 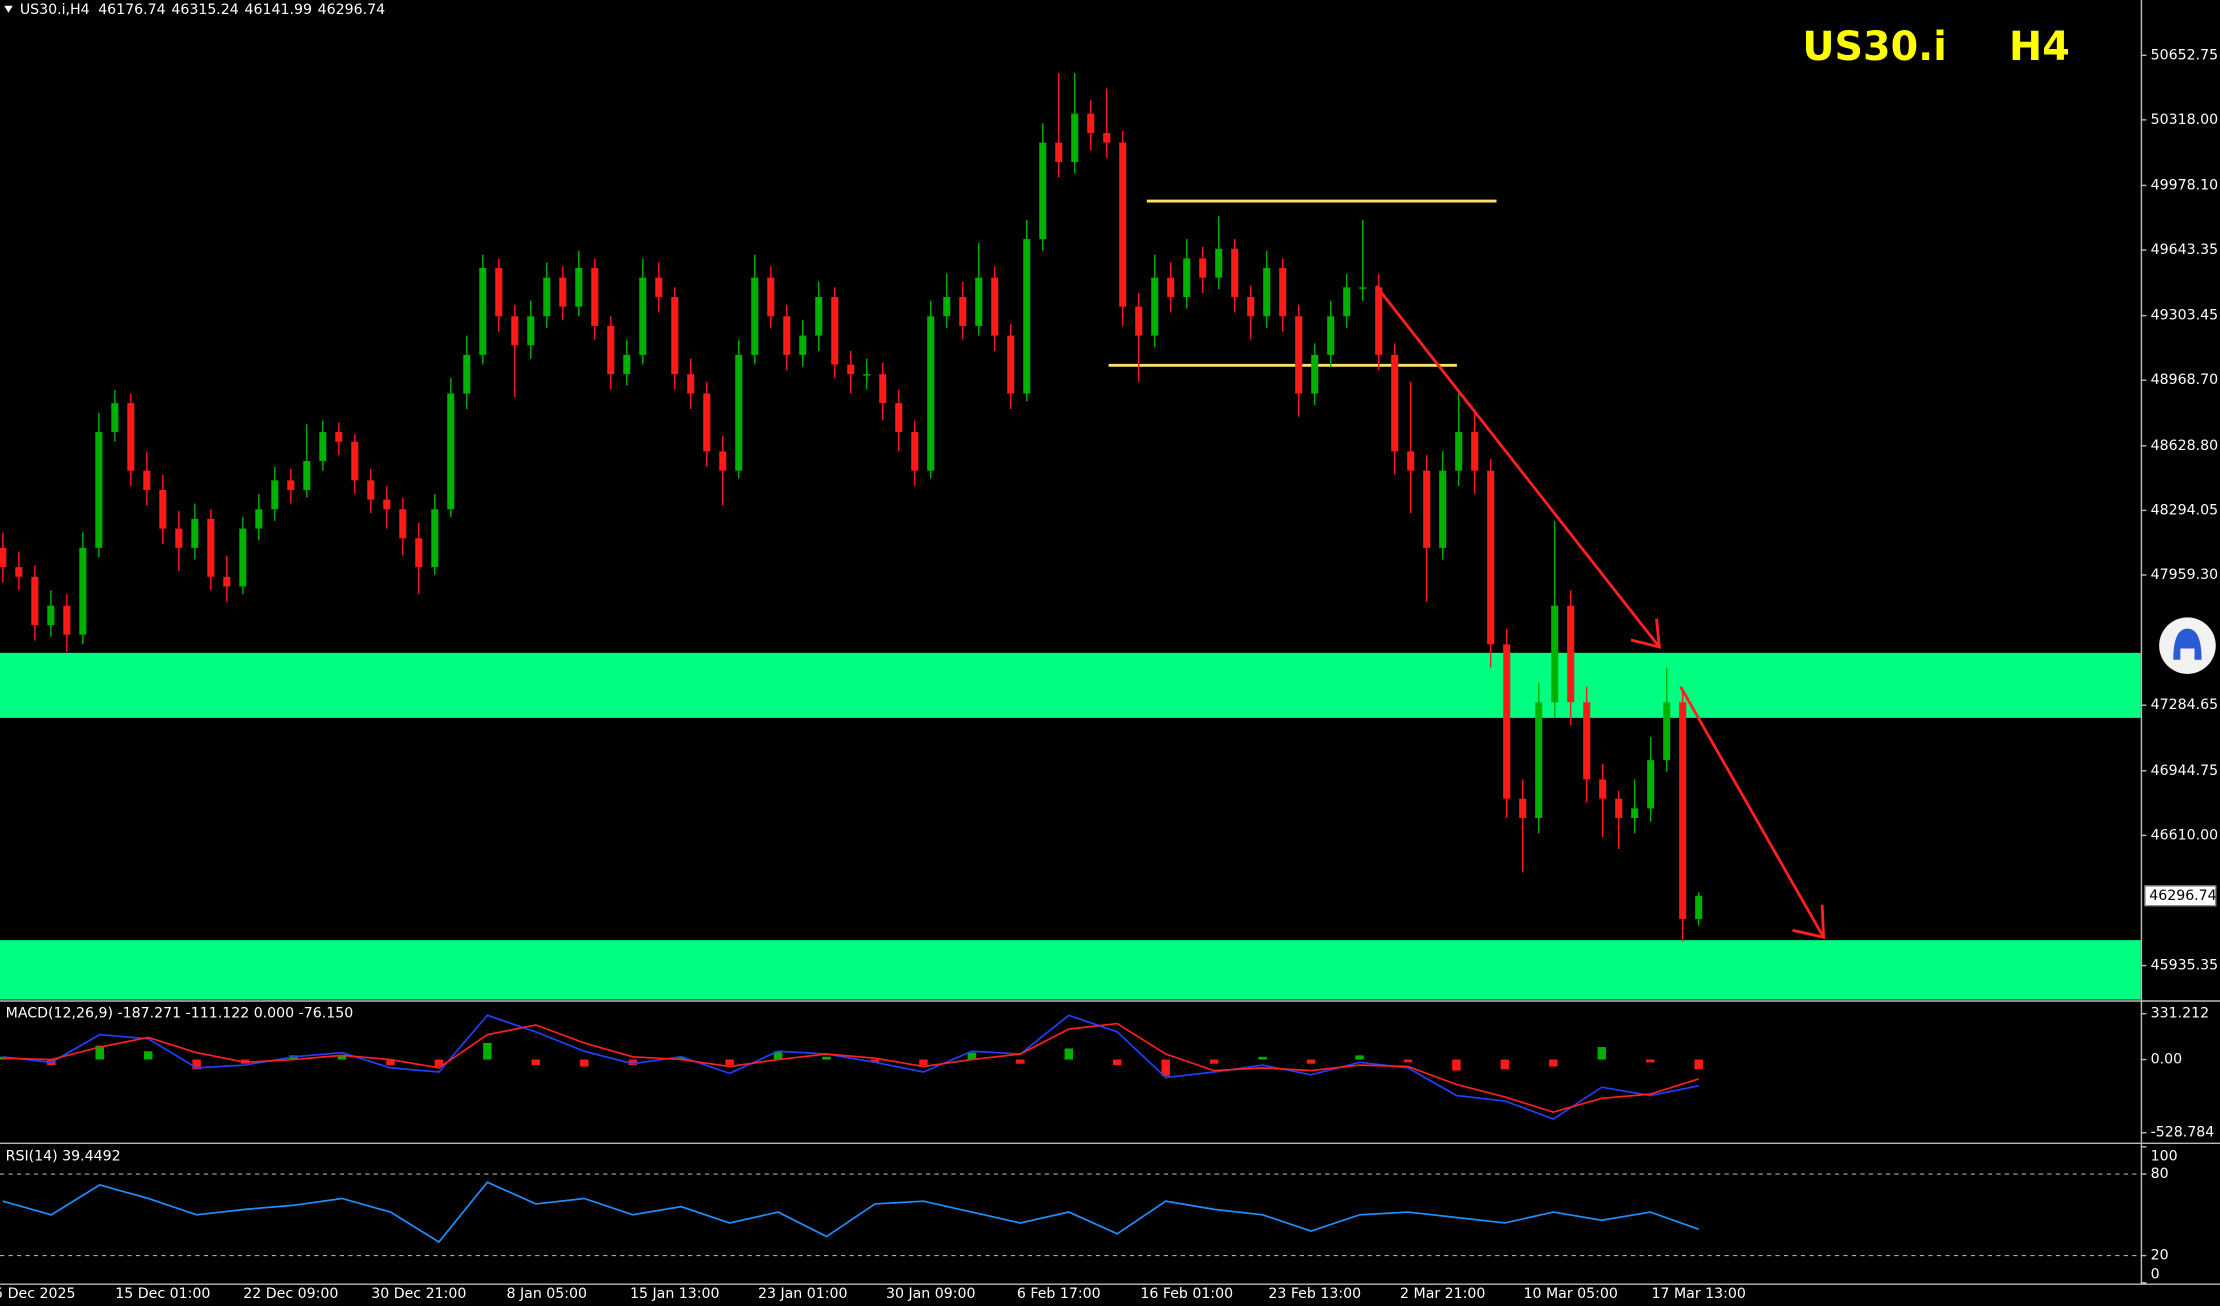 I want to click on price-marker, so click(x=2180, y=896).